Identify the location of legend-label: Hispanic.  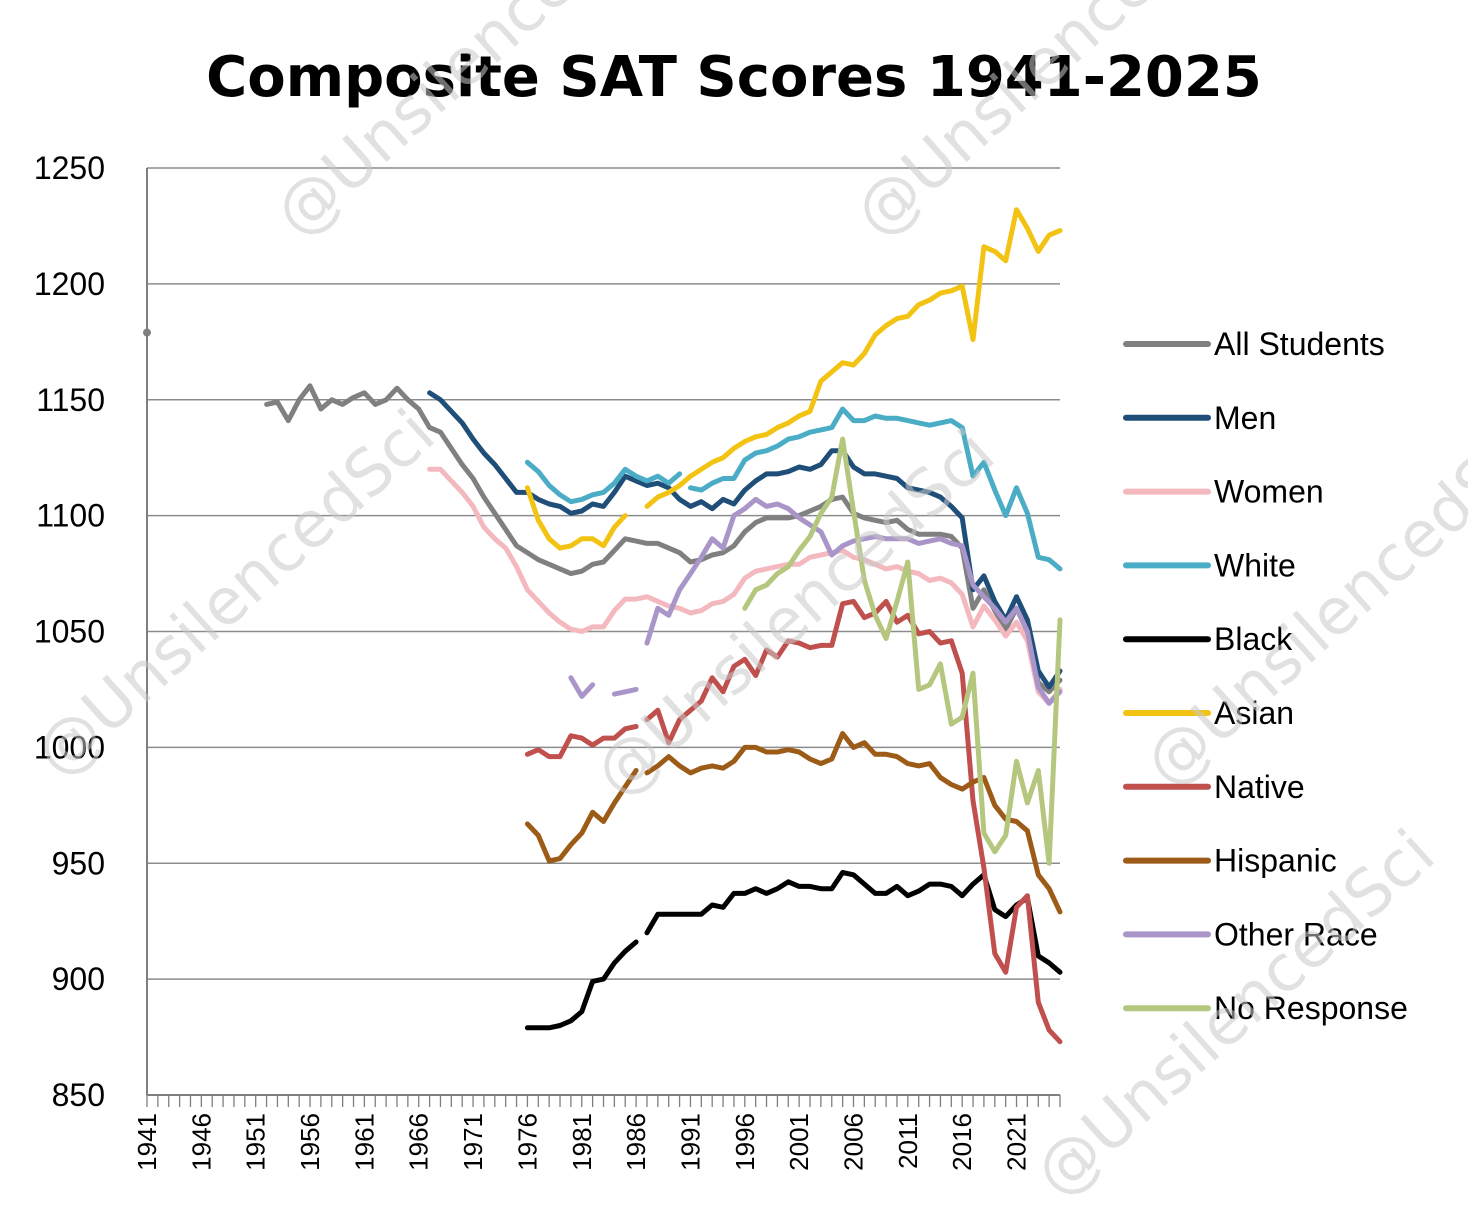
(1275, 861).